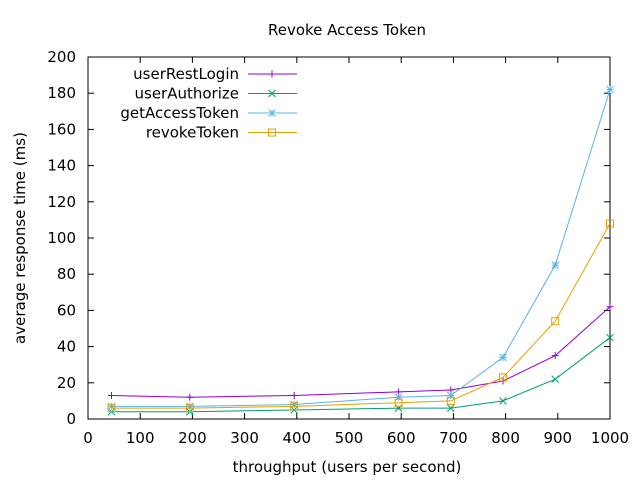 The height and width of the screenshot is (480, 640). I want to click on y-tick-label: 20, so click(66, 383).